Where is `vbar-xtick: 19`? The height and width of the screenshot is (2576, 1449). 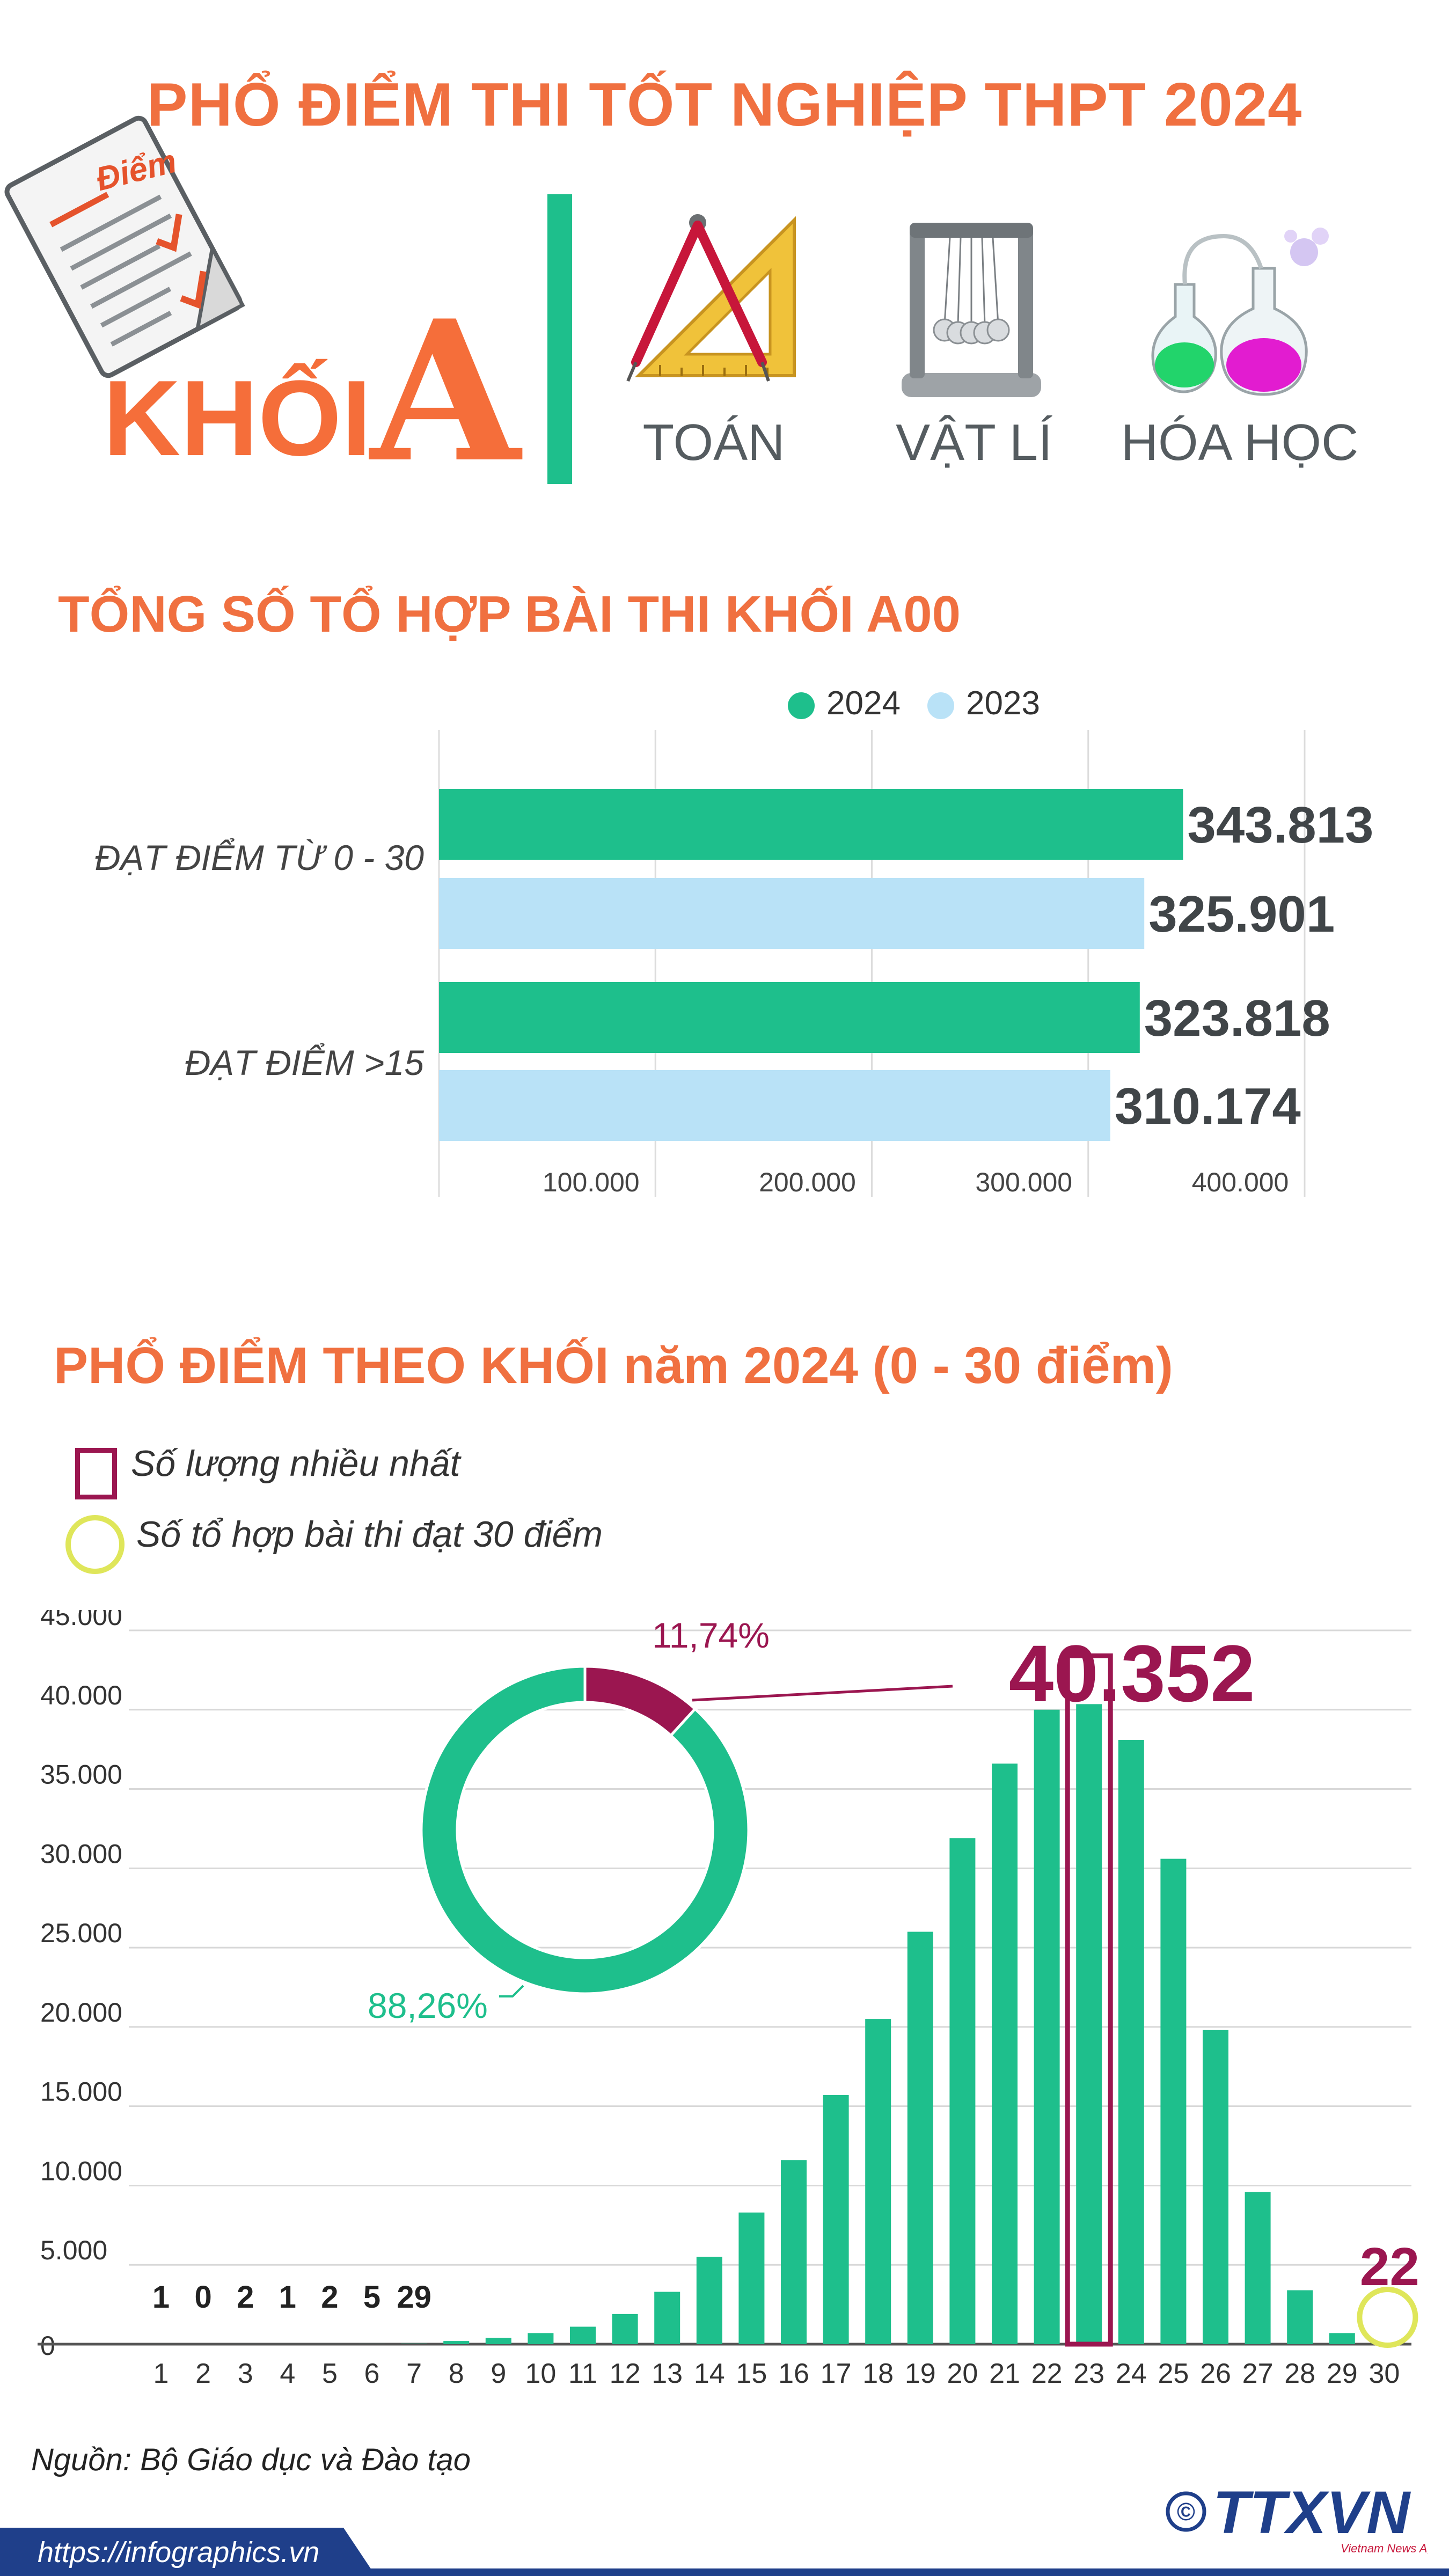
vbar-xtick: 19 is located at coordinates (920, 2373).